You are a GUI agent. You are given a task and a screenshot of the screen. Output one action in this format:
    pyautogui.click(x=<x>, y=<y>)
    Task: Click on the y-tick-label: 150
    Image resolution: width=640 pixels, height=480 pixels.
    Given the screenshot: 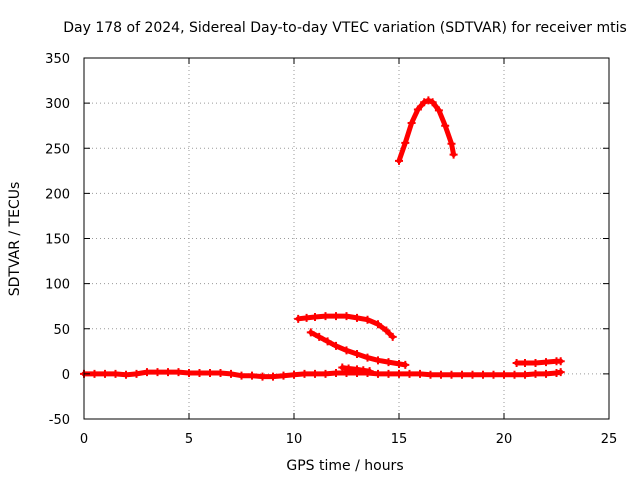 What is the action you would take?
    pyautogui.click(x=57, y=240)
    